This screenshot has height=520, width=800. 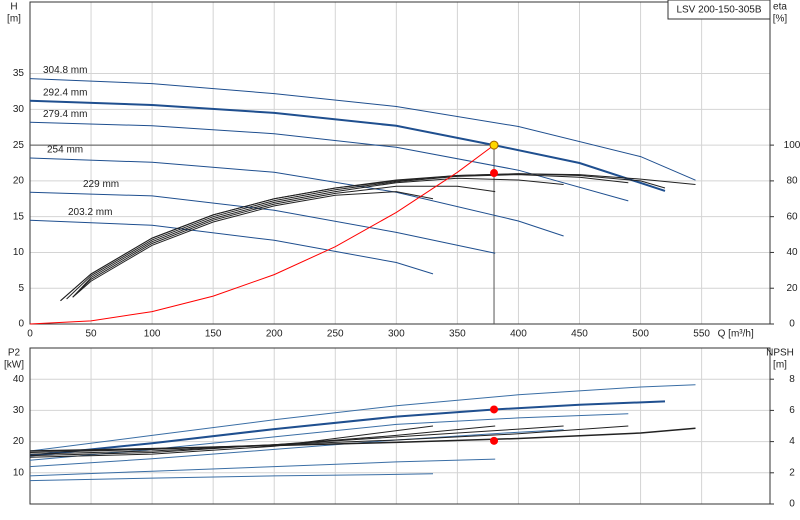 I want to click on curve-label: 279.4 mm, so click(x=65, y=114).